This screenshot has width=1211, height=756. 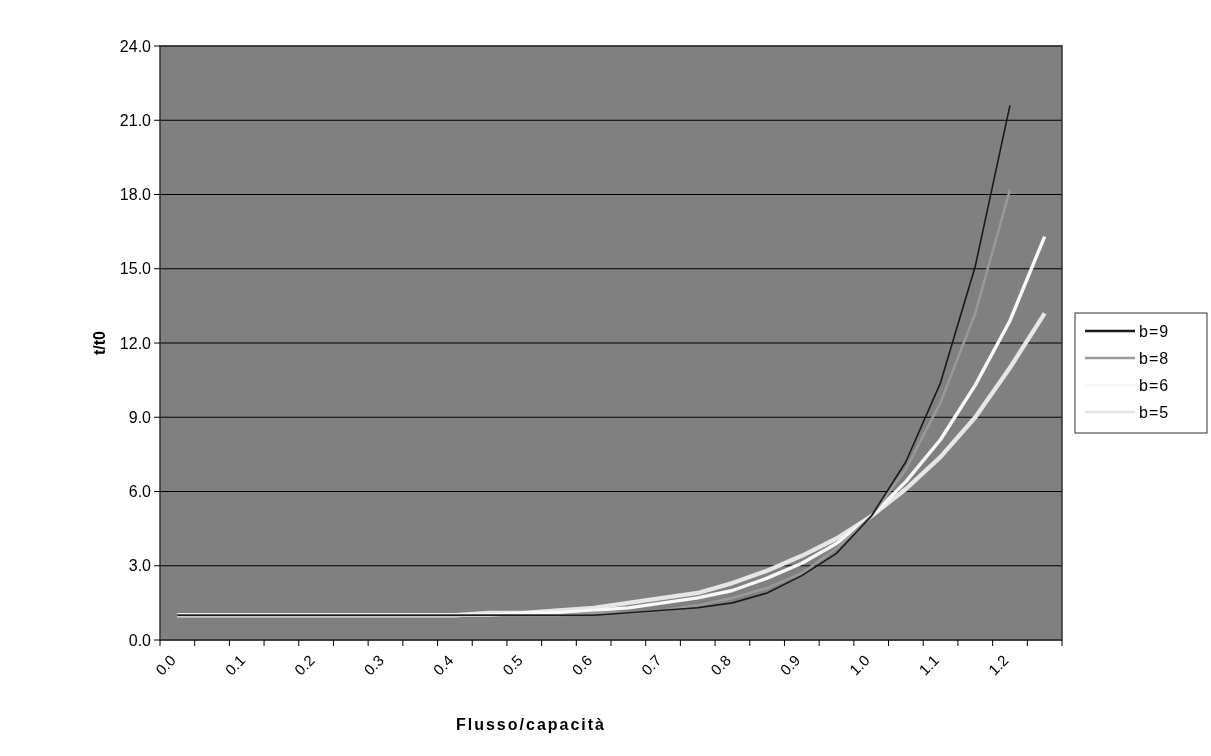 I want to click on x-axis-title: Flusso/capacità, so click(x=531, y=724).